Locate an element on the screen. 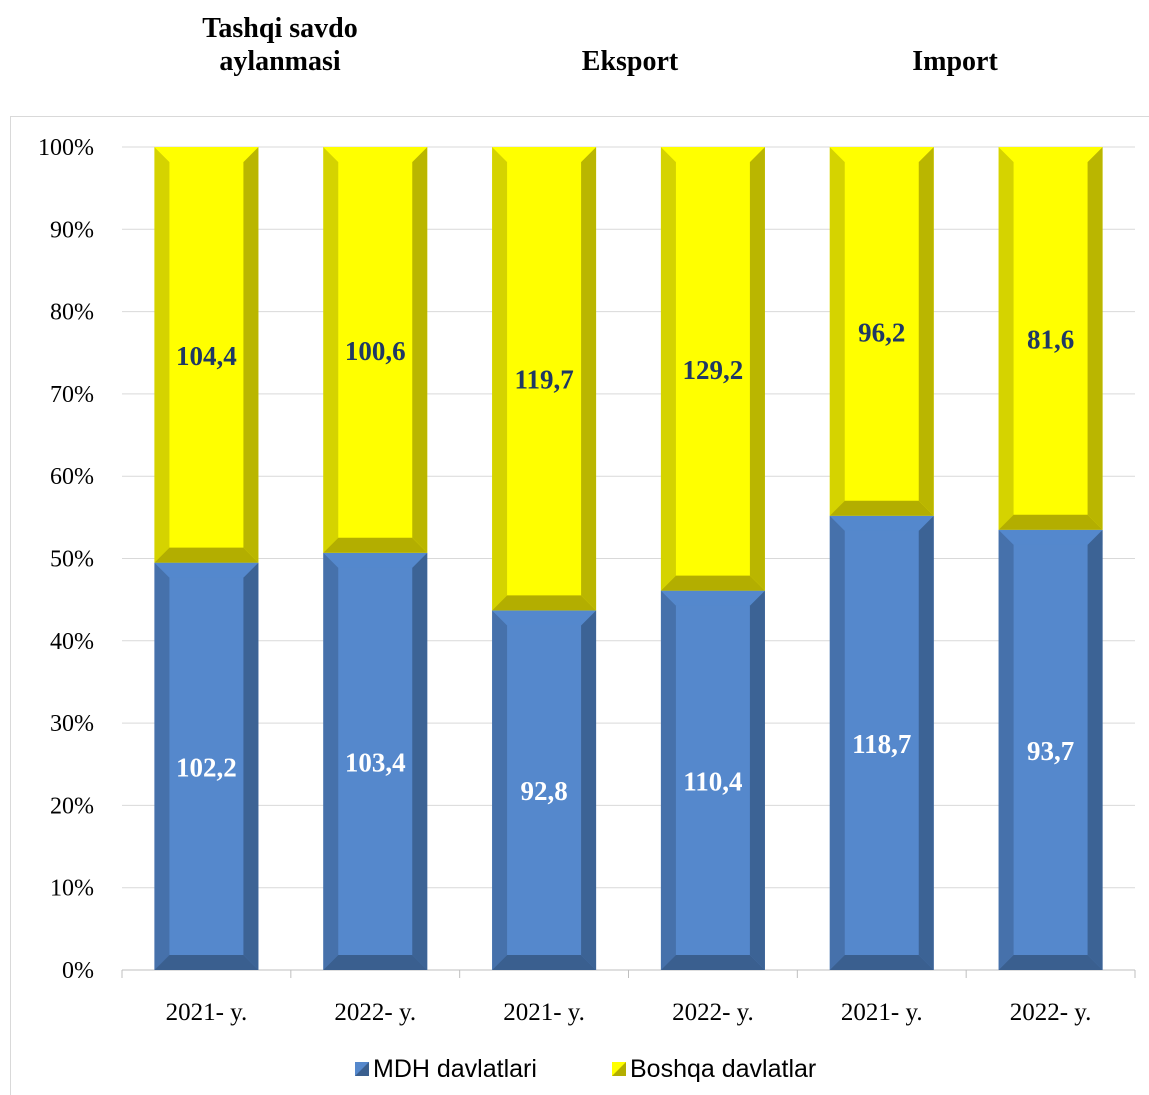  legend-label-mdh: MDH davlatlari is located at coordinates (455, 1069).